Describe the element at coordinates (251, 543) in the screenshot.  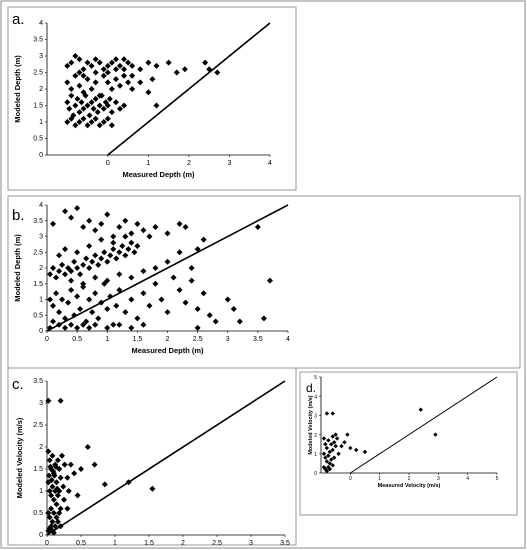
I see `x-tick-label: 3` at that location.